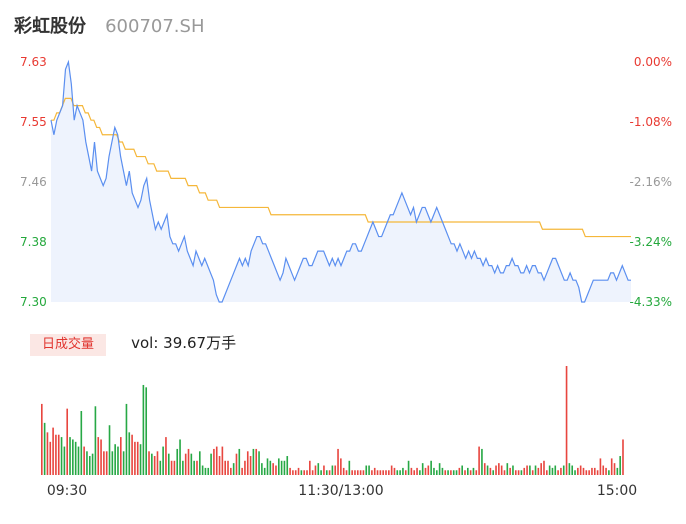  I want to click on y-left-labels: 7.63 7.55 7.46 7.38 7.30, so click(33, 182).